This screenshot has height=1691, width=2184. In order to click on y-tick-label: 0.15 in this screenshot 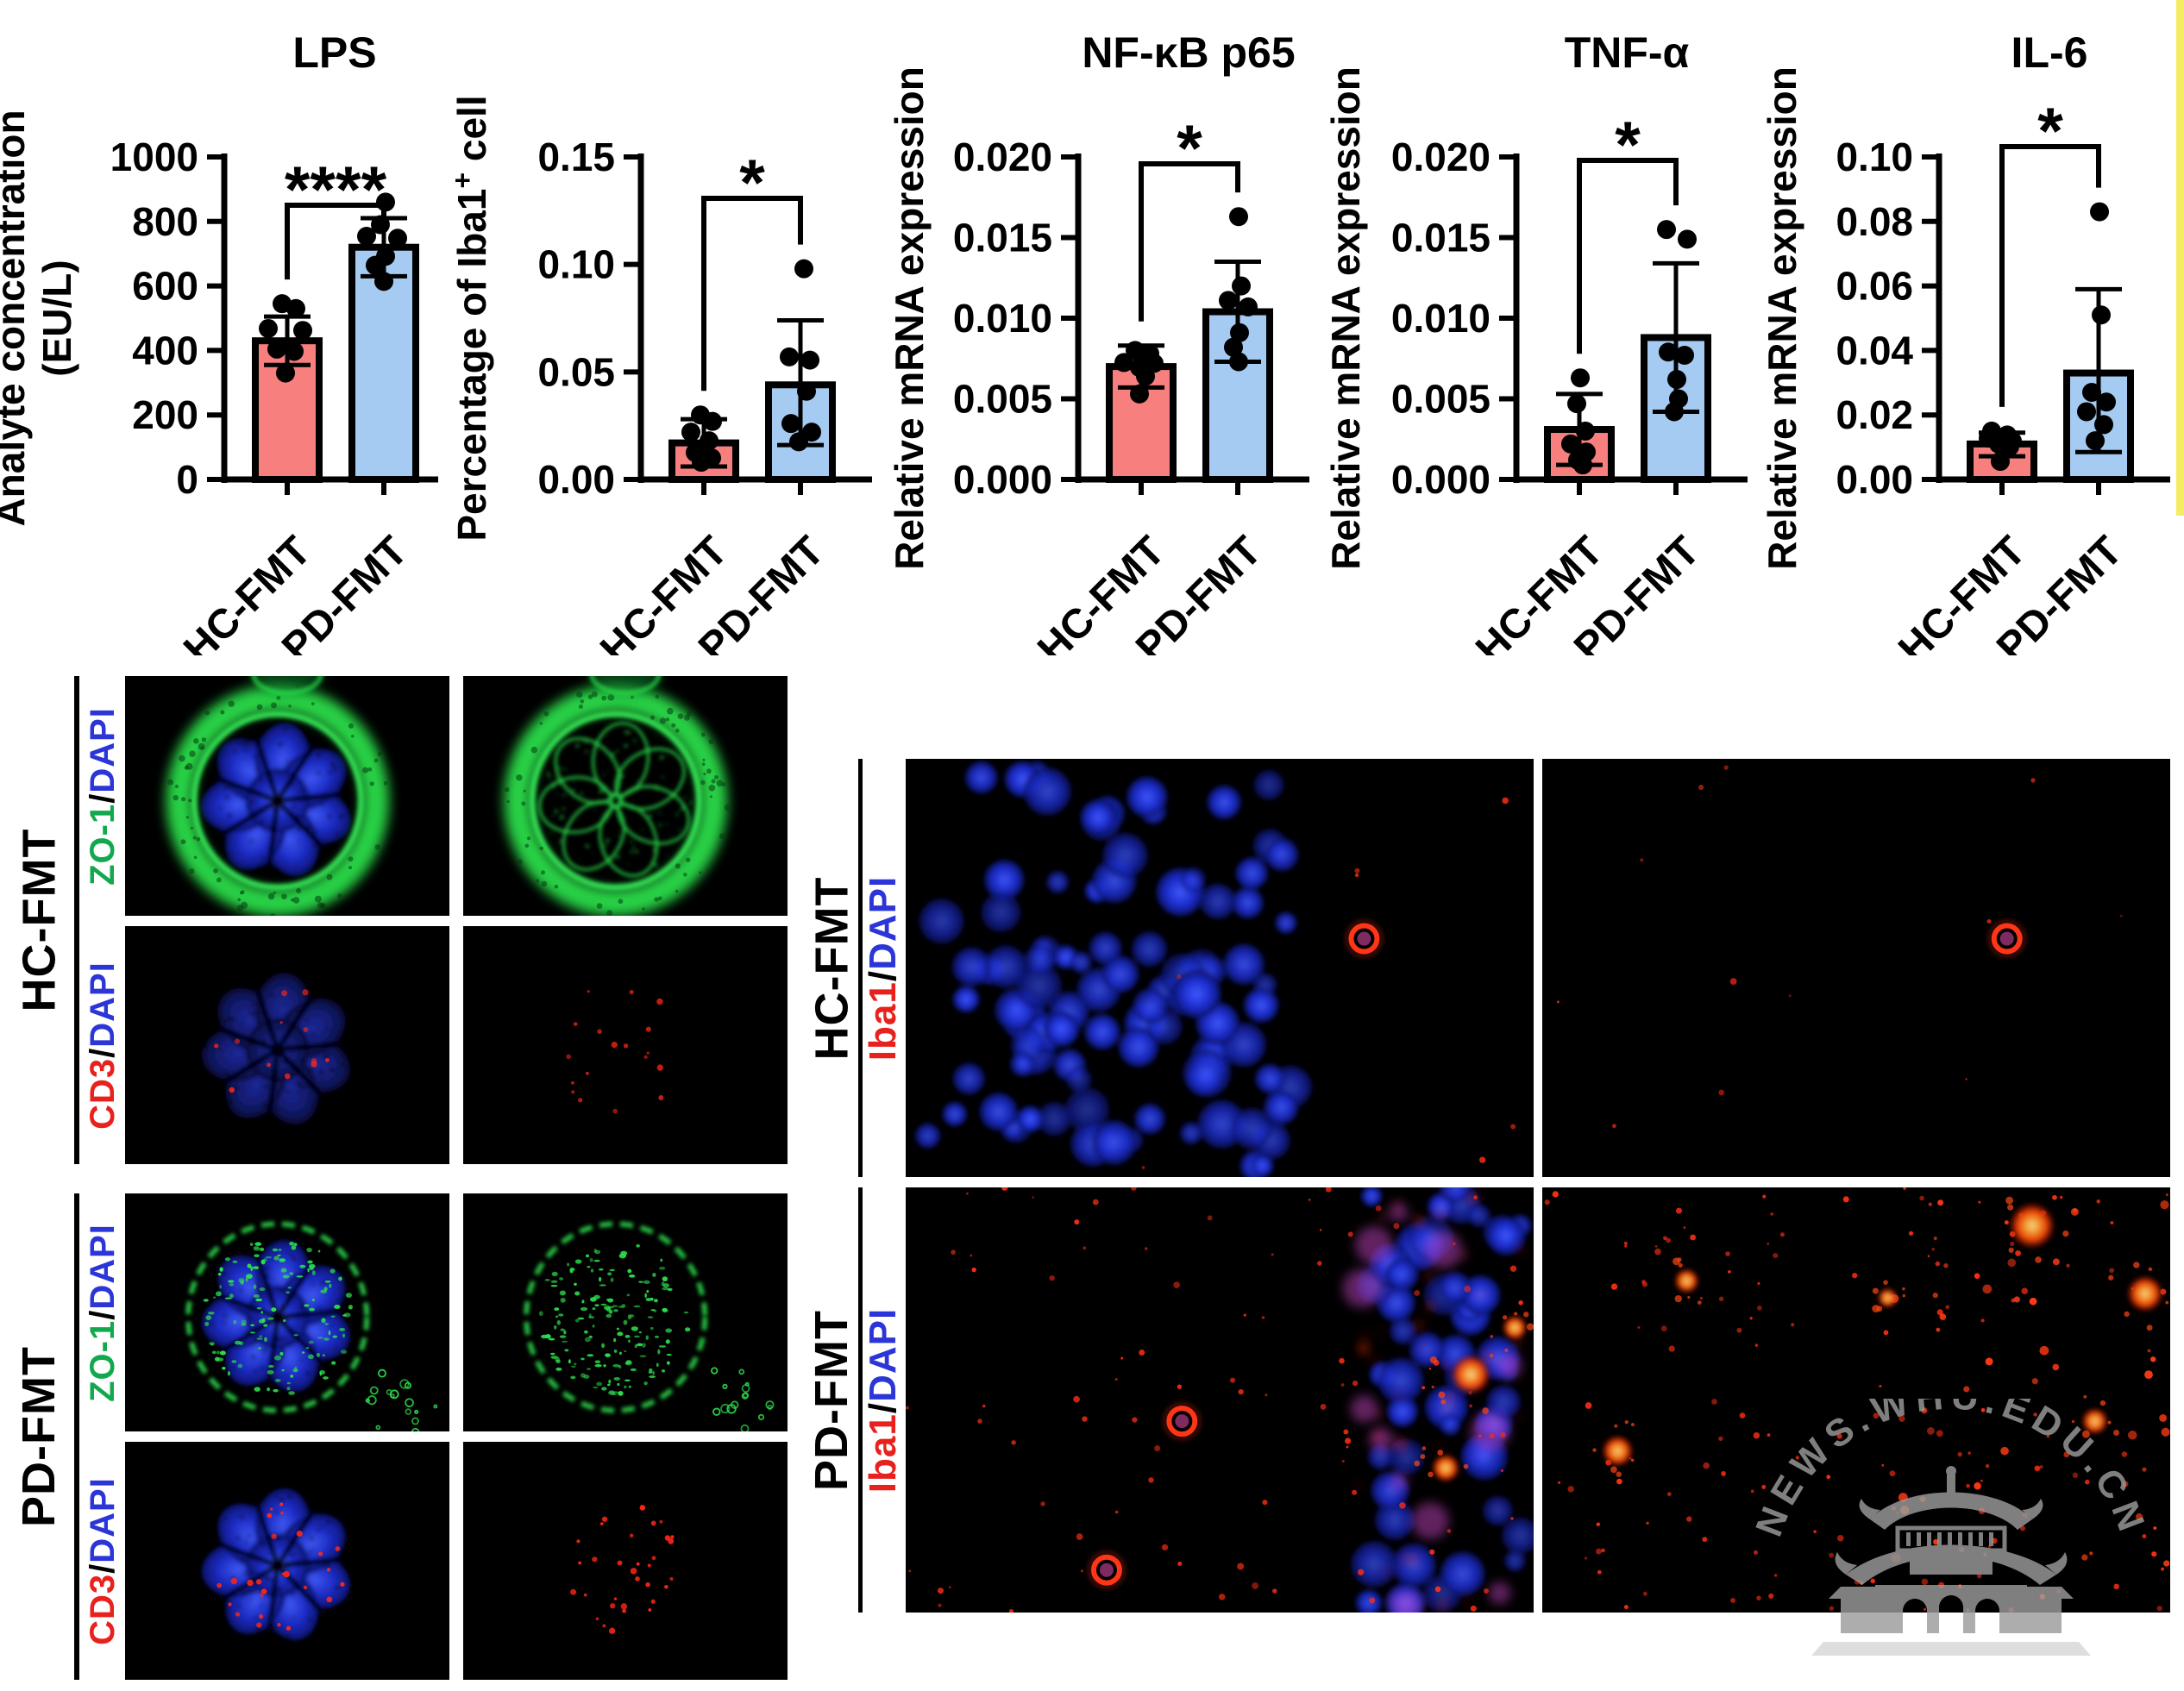, I will do `click(576, 157)`.